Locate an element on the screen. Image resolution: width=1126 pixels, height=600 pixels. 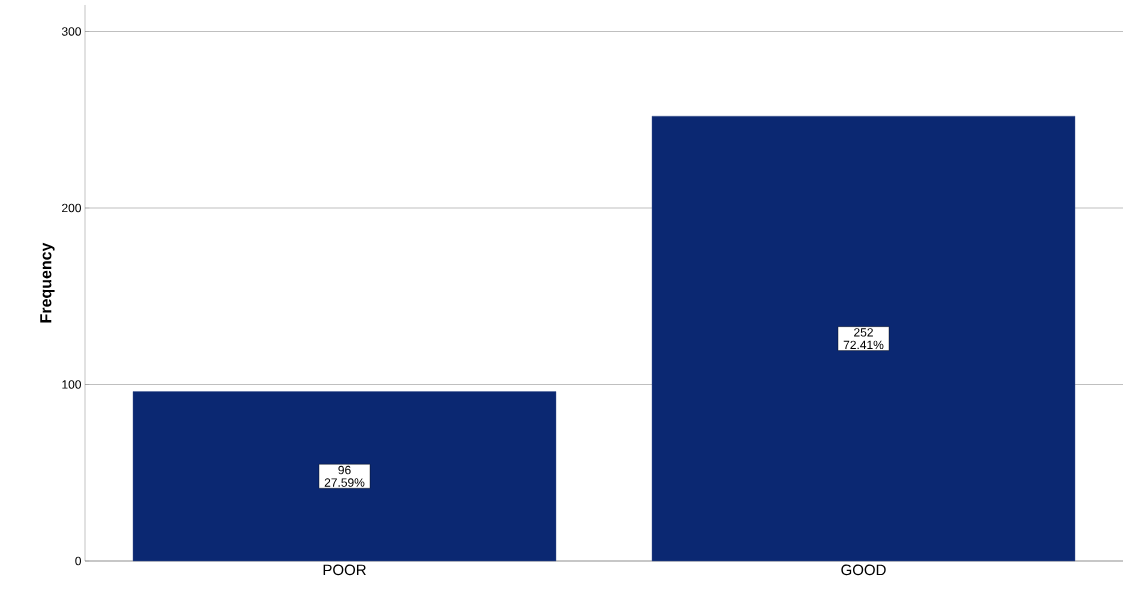
y-tick-label: 0 is located at coordinates (78, 561).